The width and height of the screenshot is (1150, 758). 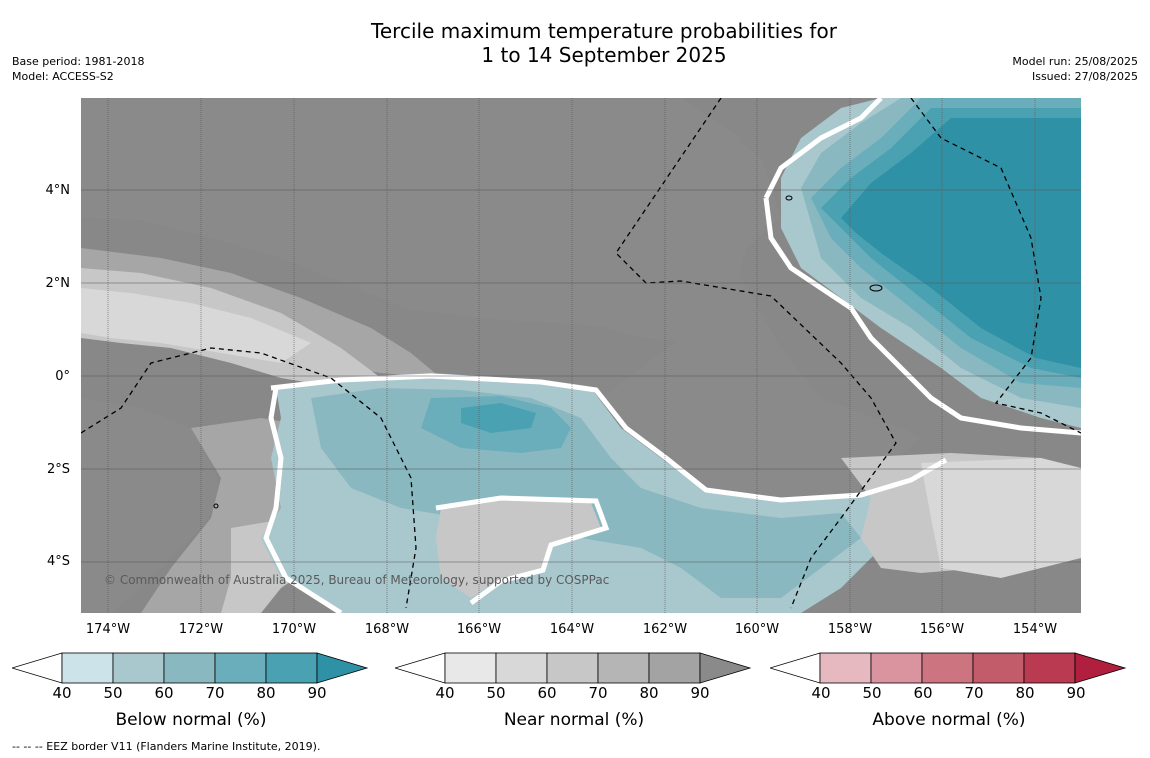 I want to click on lon-label: 160°W, so click(x=757, y=629).